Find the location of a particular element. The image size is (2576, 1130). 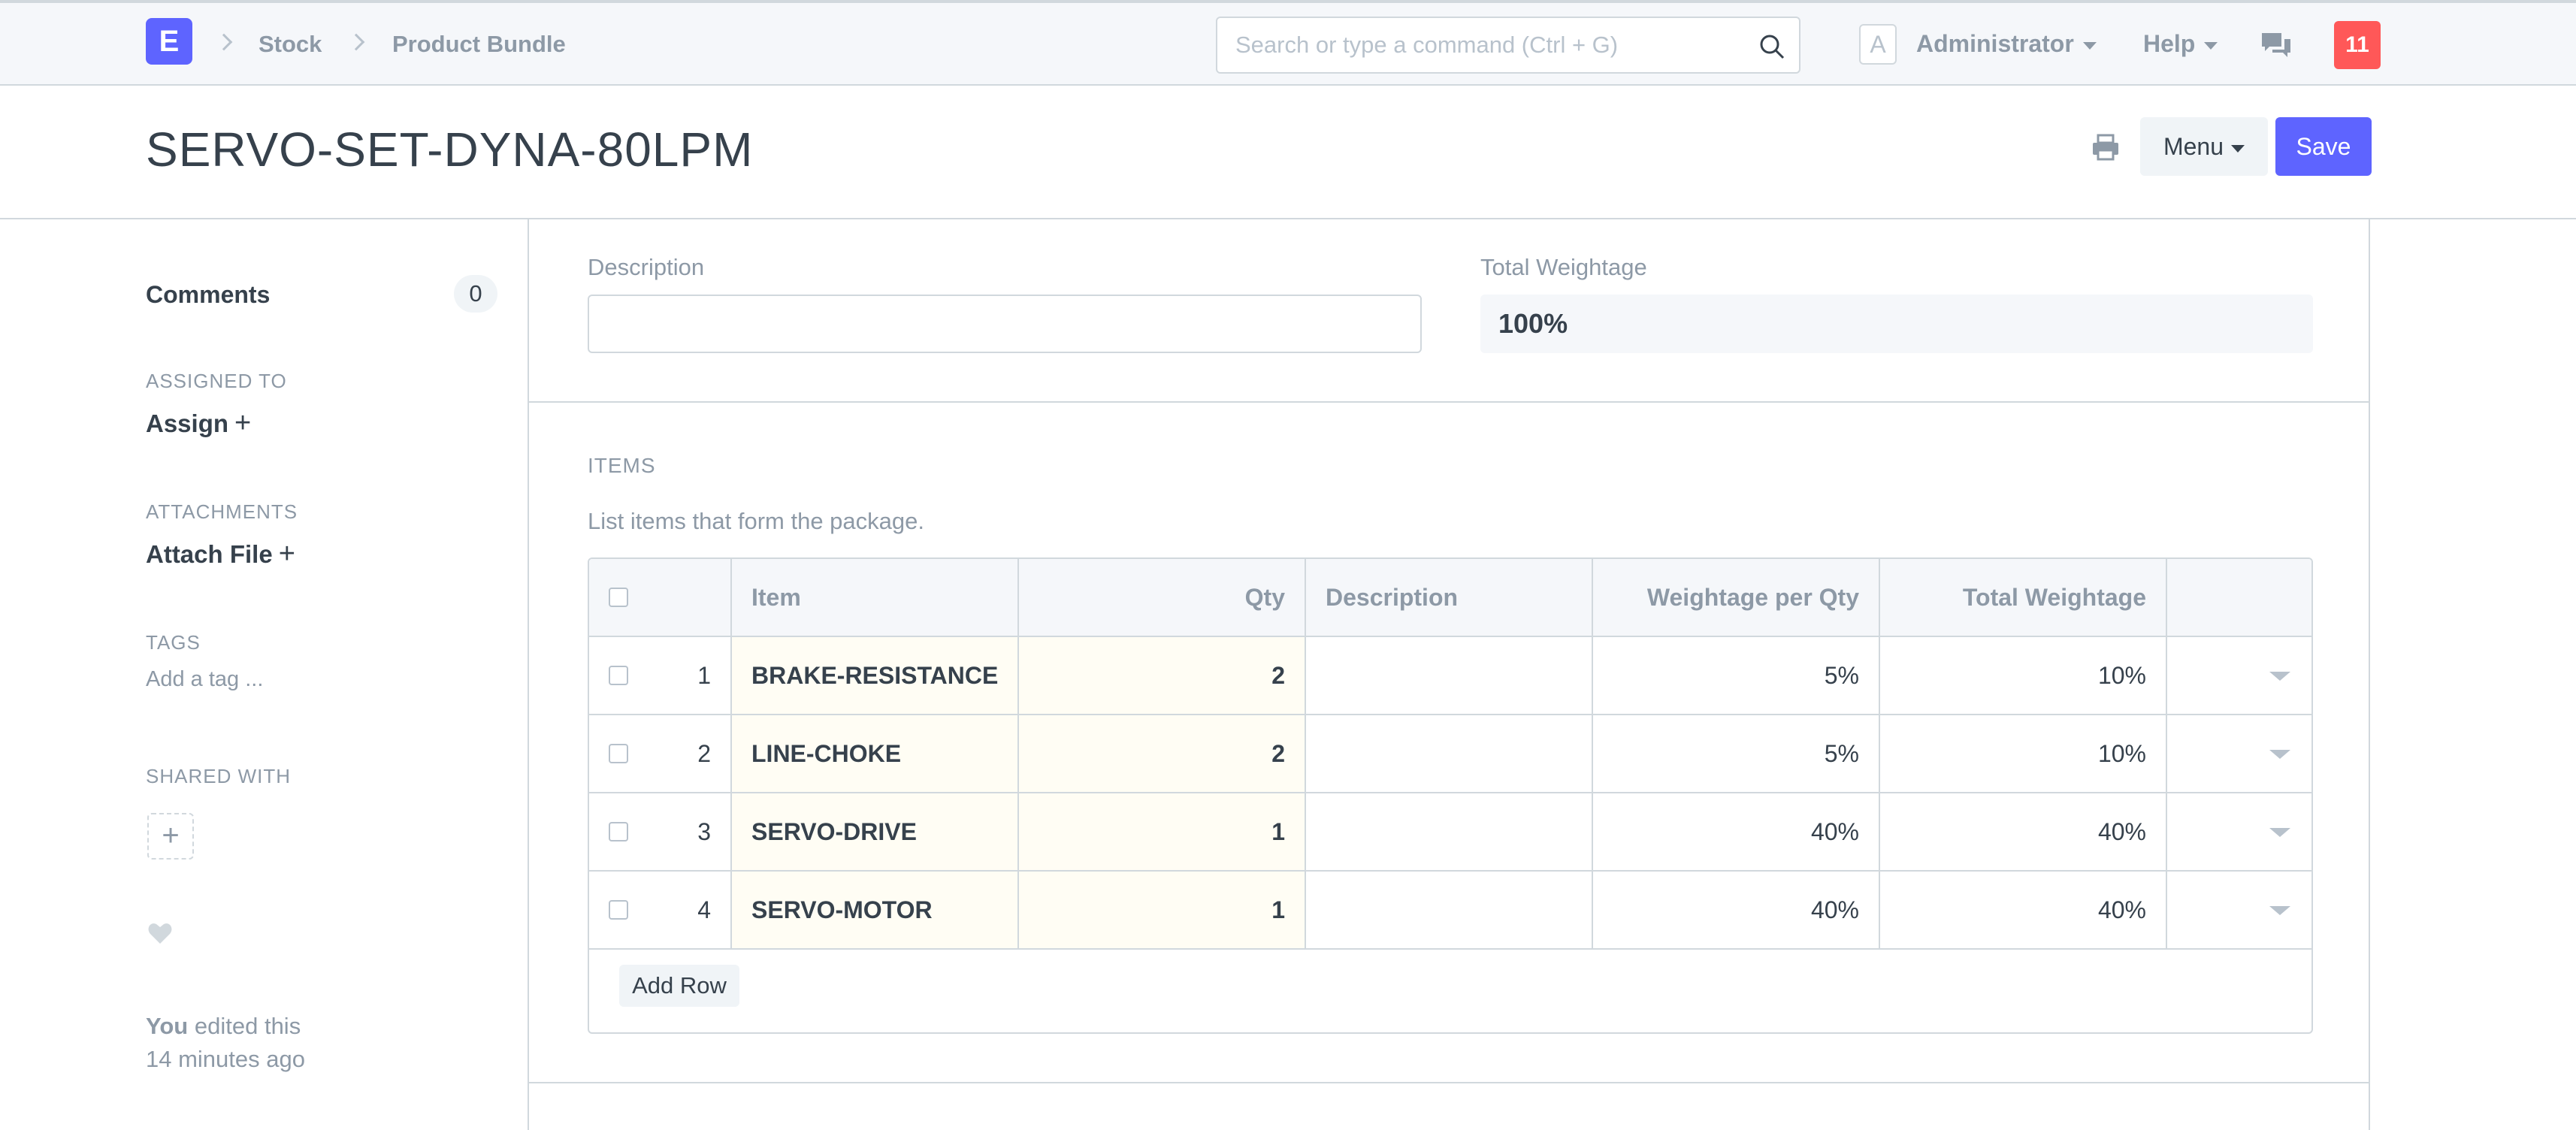

search-bar is located at coordinates (1508, 45).